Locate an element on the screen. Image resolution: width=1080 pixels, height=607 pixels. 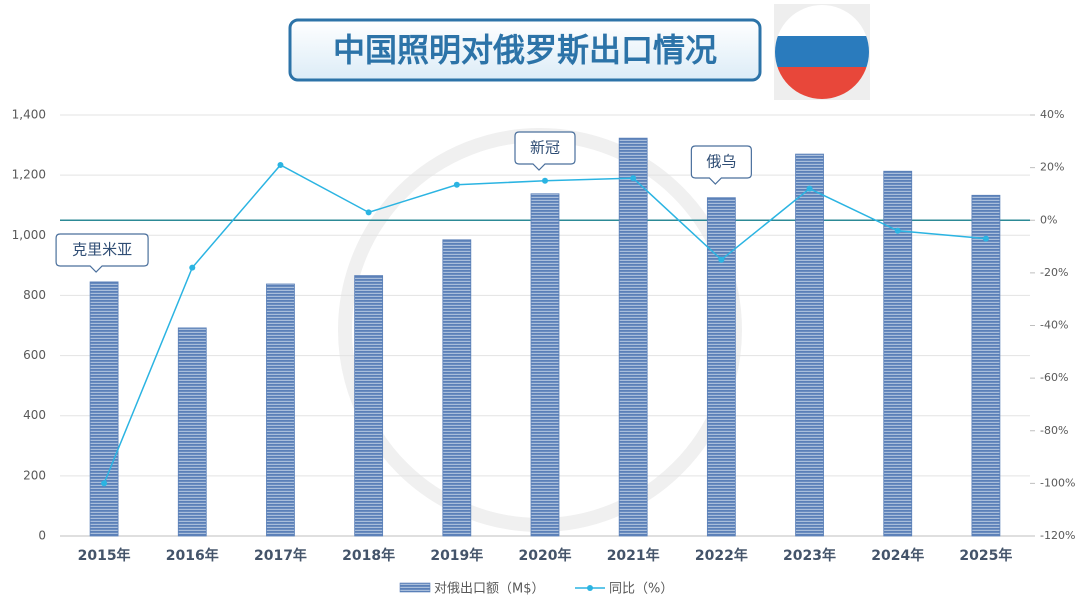
y-tick-label: 1,200 is located at coordinates (29, 175).